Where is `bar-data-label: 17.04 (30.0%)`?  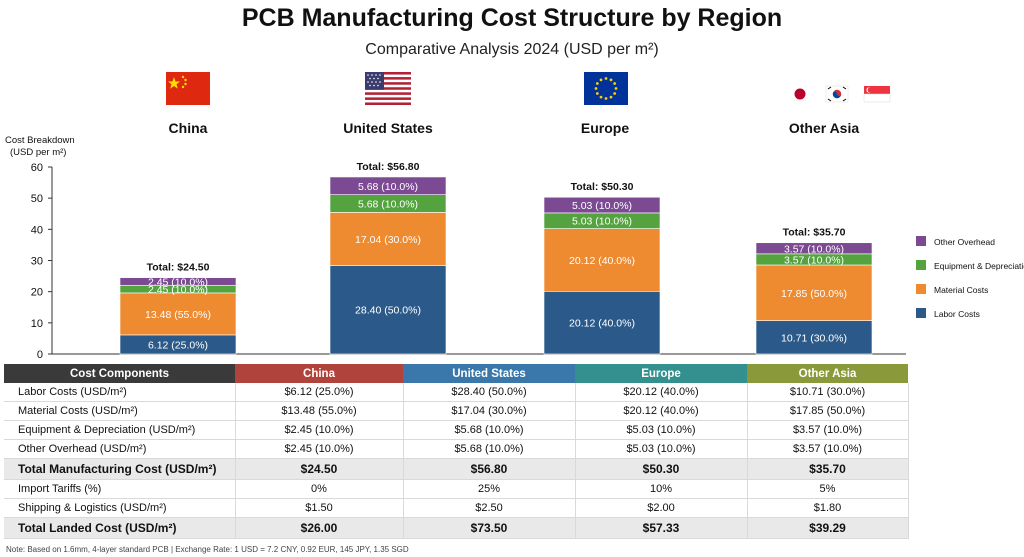 bar-data-label: 17.04 (30.0%) is located at coordinates (388, 240).